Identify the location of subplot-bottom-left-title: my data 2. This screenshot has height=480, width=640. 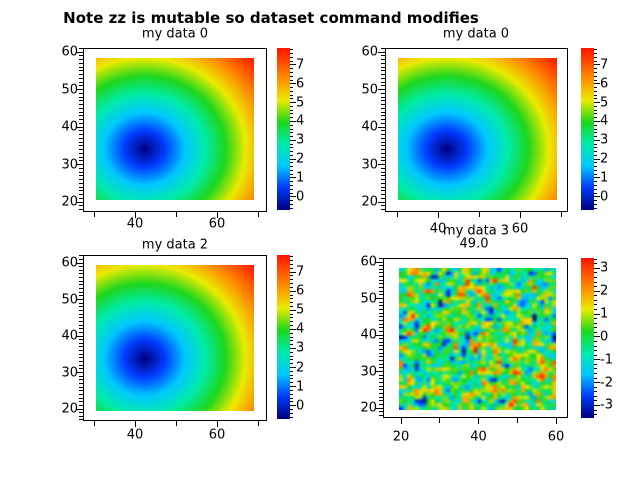
(175, 245).